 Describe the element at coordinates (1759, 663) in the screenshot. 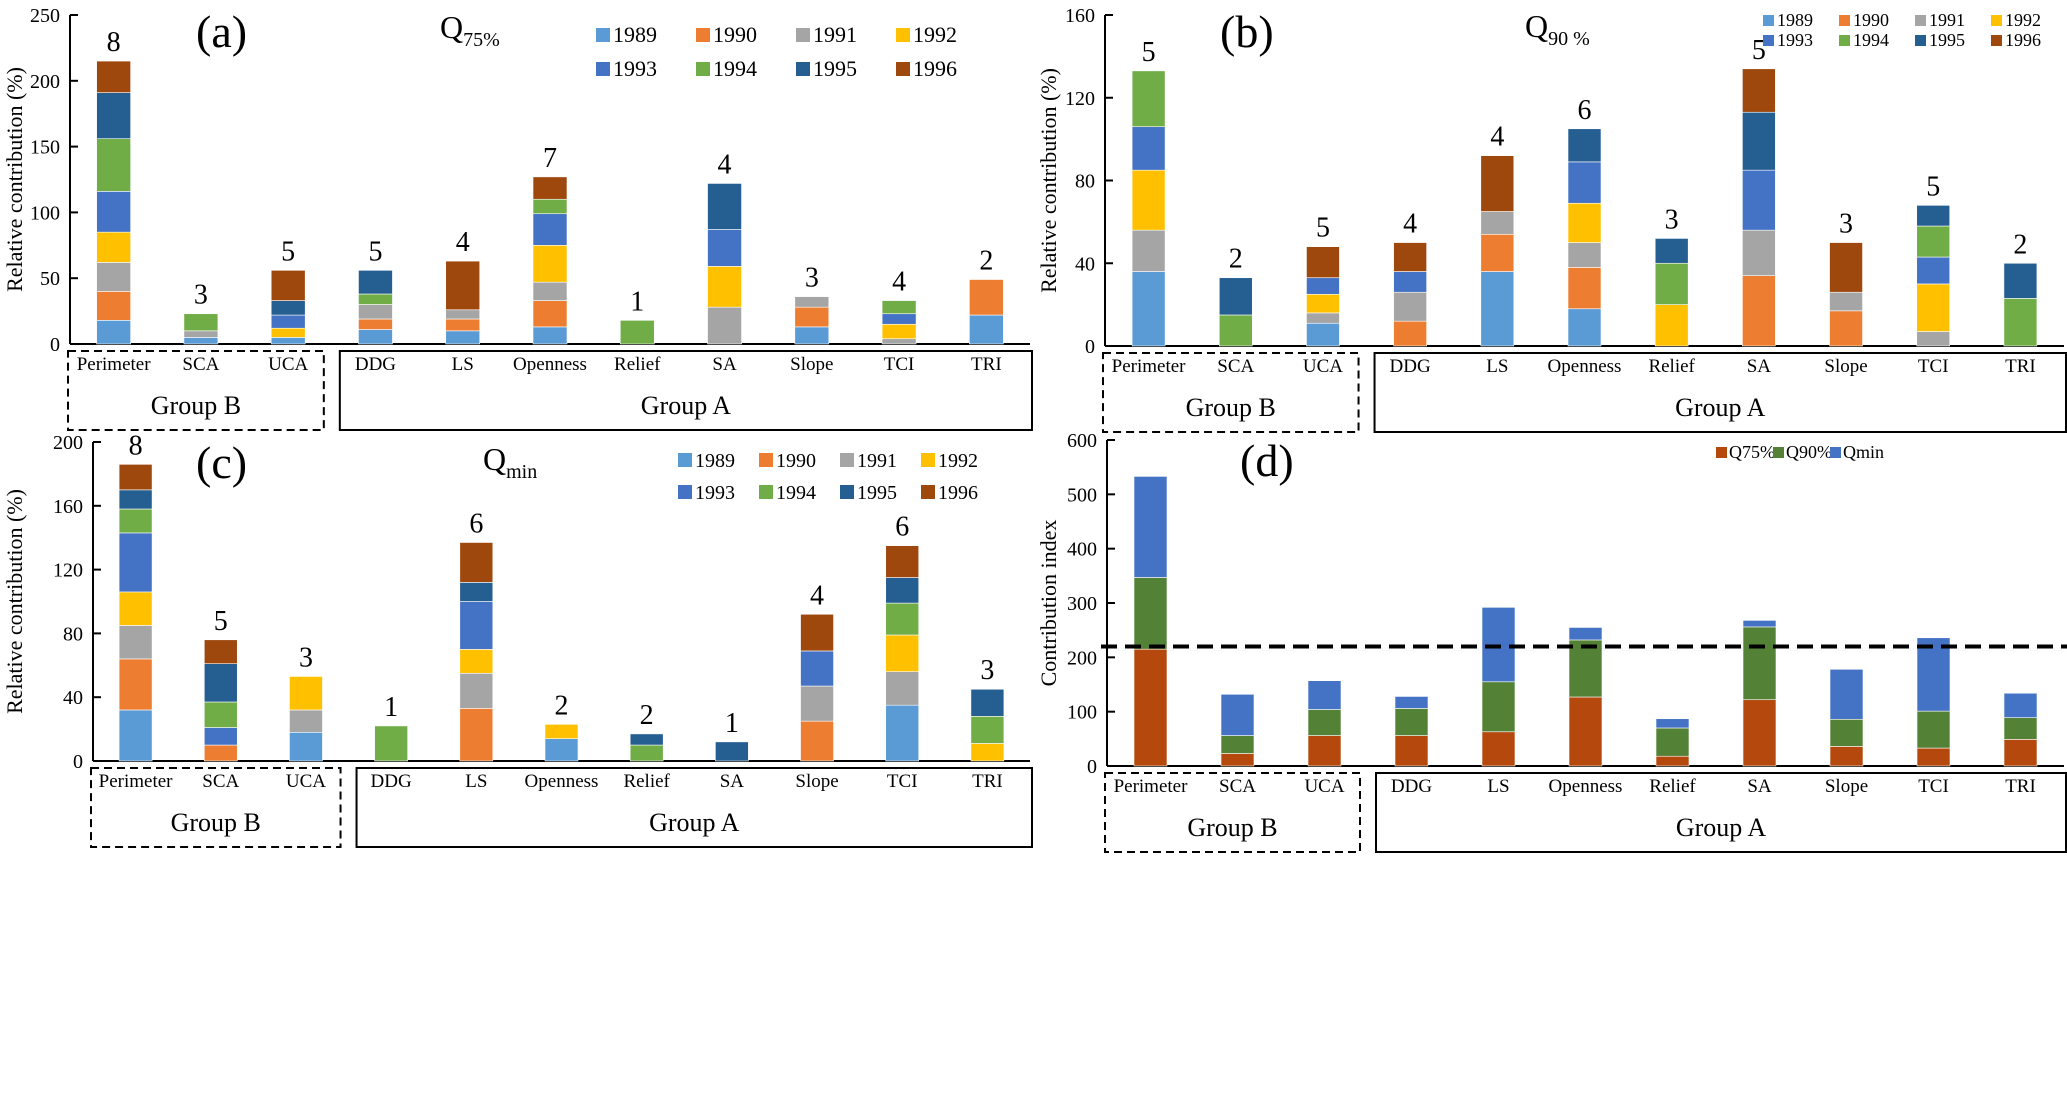

I see `bar-segment-sa-q90pct` at that location.